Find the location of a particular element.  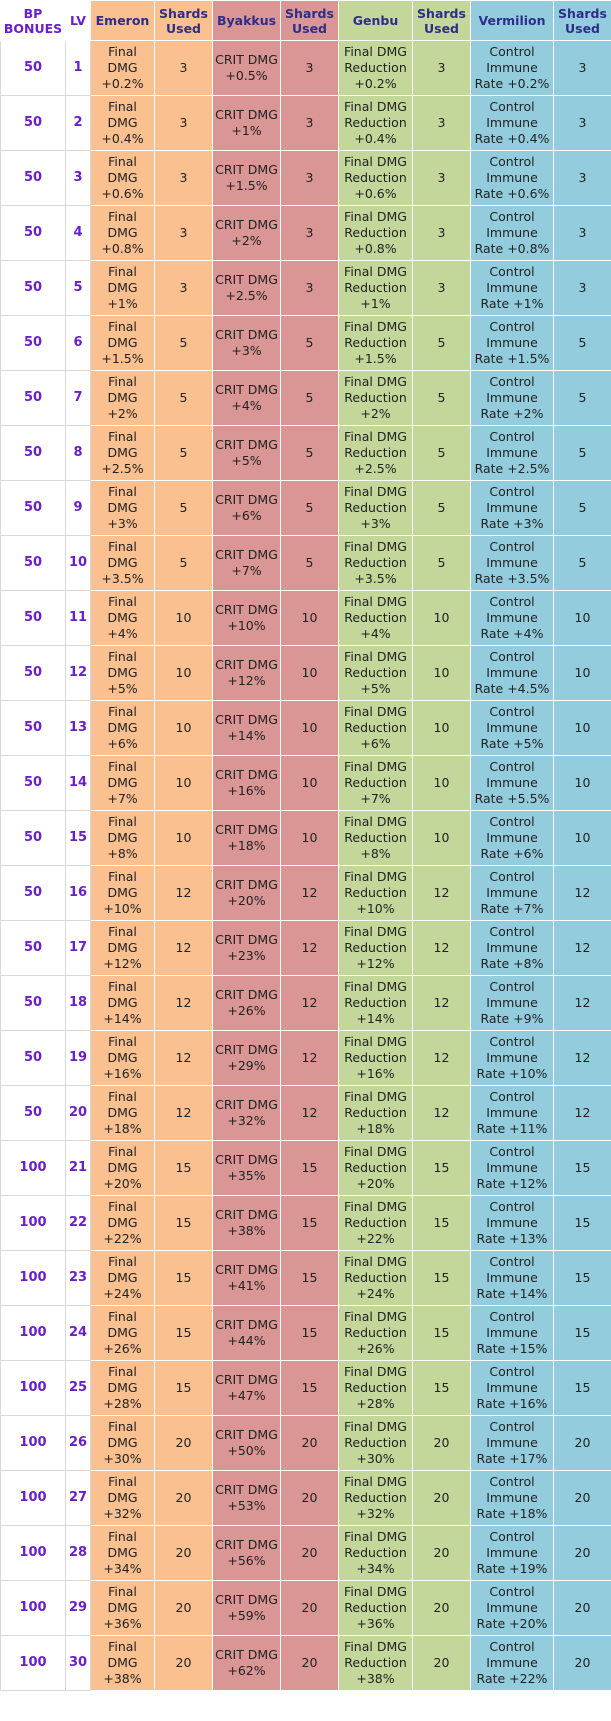

vermilion-cell: Control Immune Rate +5% is located at coordinates (512, 728).